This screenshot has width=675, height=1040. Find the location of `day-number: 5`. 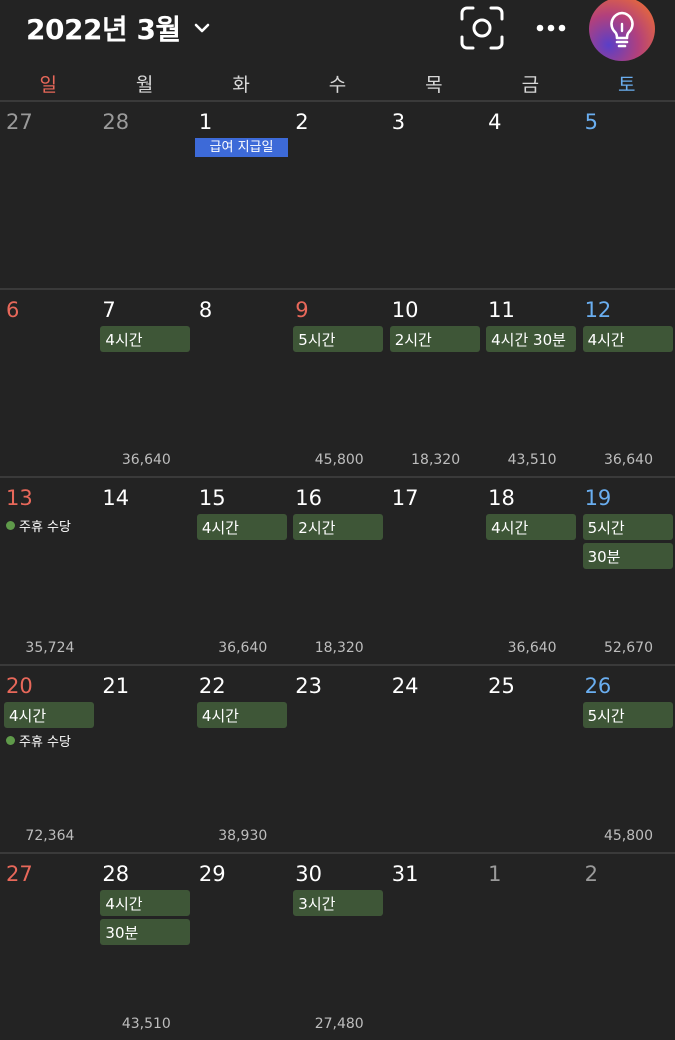

day-number: 5 is located at coordinates (591, 122).